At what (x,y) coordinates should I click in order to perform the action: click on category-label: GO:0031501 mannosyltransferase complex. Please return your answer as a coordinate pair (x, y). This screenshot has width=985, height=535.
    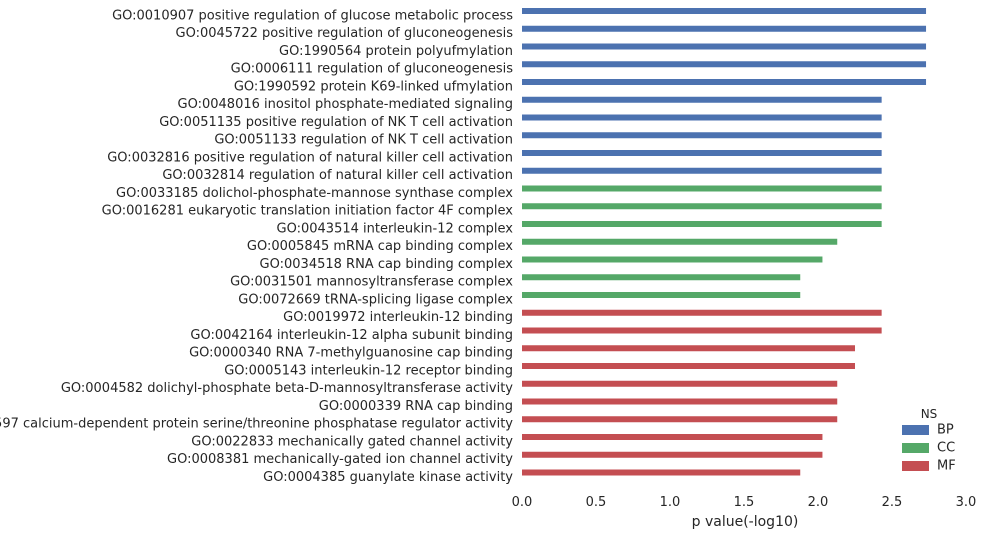
    Looking at the image, I should click on (371, 282).